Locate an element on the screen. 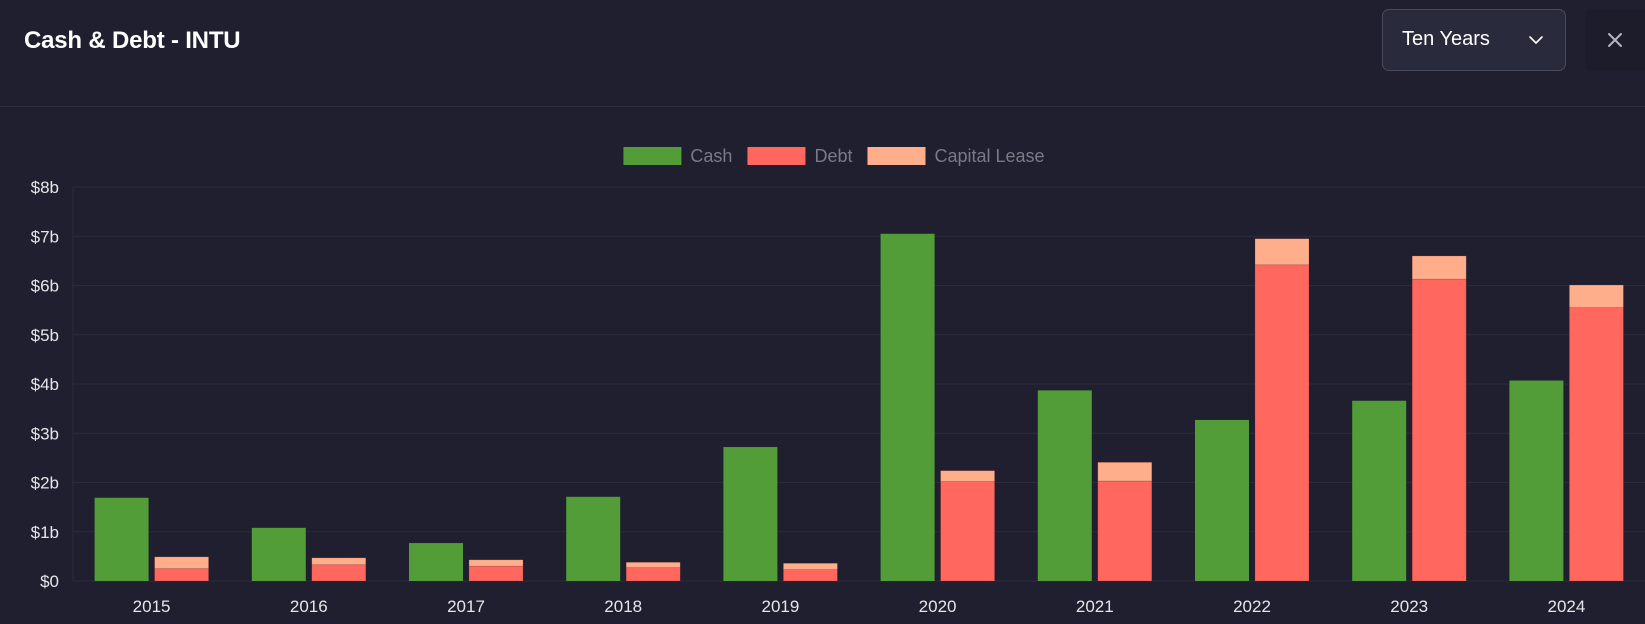 The height and width of the screenshot is (624, 1645). bar-capital-lease-2015 is located at coordinates (181, 562).